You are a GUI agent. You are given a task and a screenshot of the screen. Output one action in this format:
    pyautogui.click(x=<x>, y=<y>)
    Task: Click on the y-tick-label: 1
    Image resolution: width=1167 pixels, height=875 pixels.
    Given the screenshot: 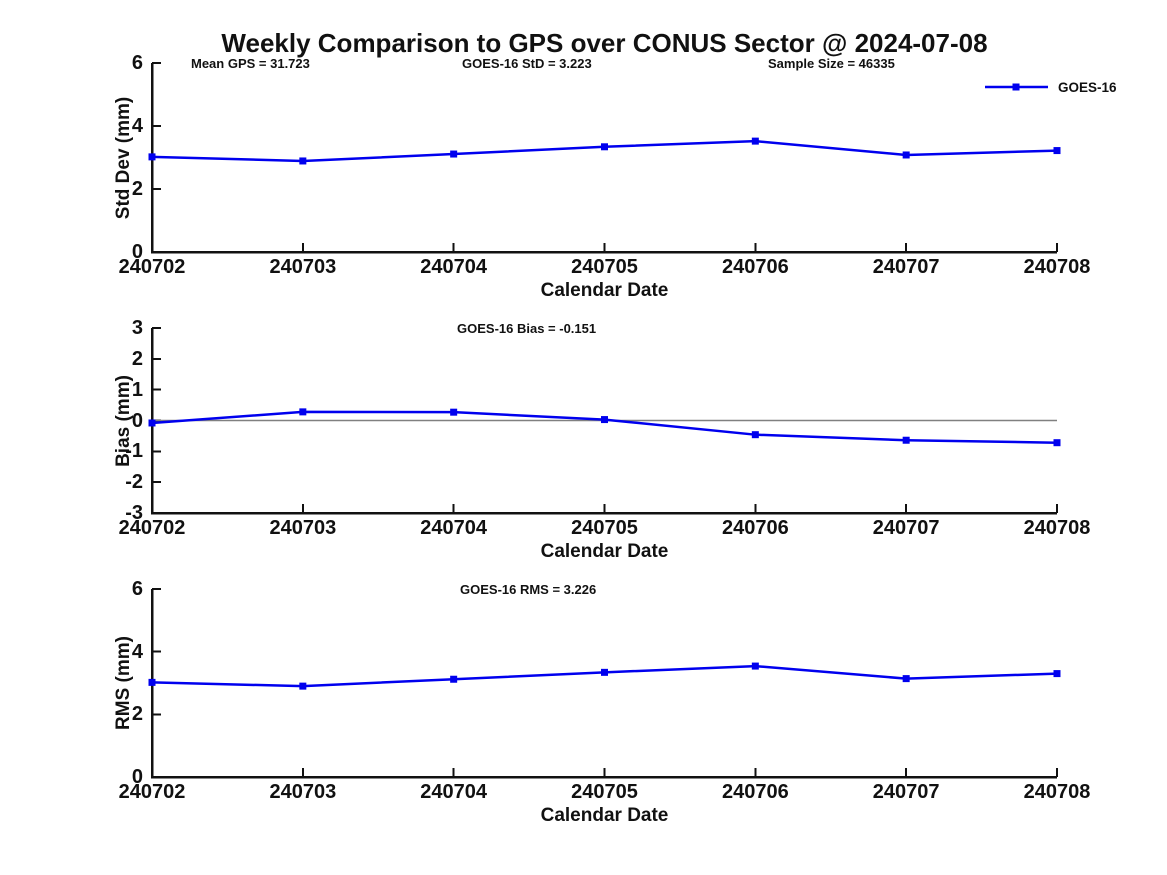 What is the action you would take?
    pyautogui.click(x=137, y=389)
    